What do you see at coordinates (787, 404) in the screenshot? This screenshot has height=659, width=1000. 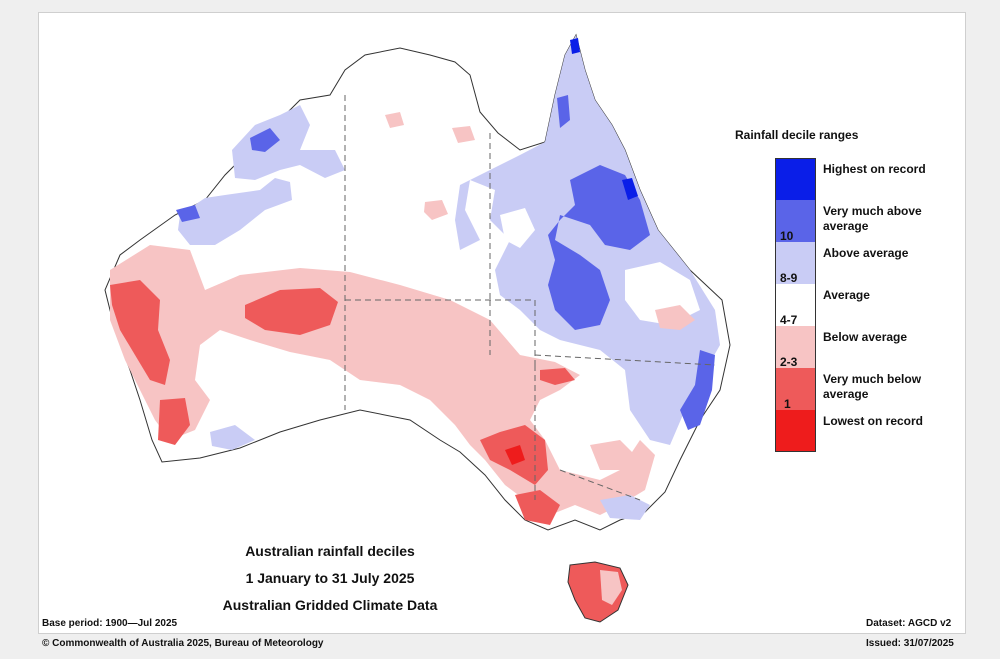 I see `range-label-1: 1` at bounding box center [787, 404].